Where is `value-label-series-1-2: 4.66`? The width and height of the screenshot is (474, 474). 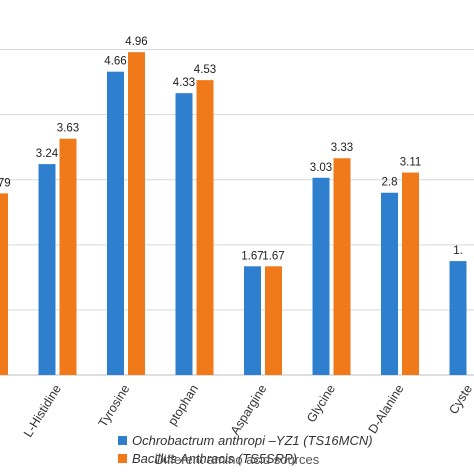 value-label-series-1-2: 4.66 is located at coordinates (115, 62).